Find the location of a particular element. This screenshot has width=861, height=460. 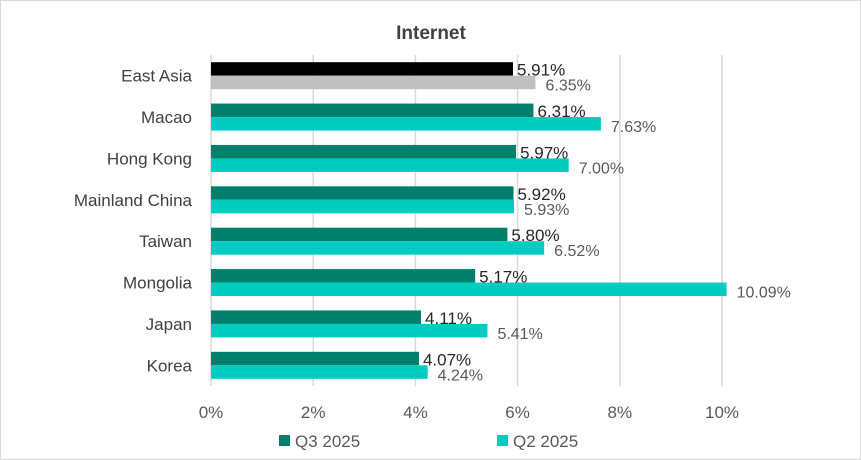

data-label-q3: 4.11% is located at coordinates (448, 318).